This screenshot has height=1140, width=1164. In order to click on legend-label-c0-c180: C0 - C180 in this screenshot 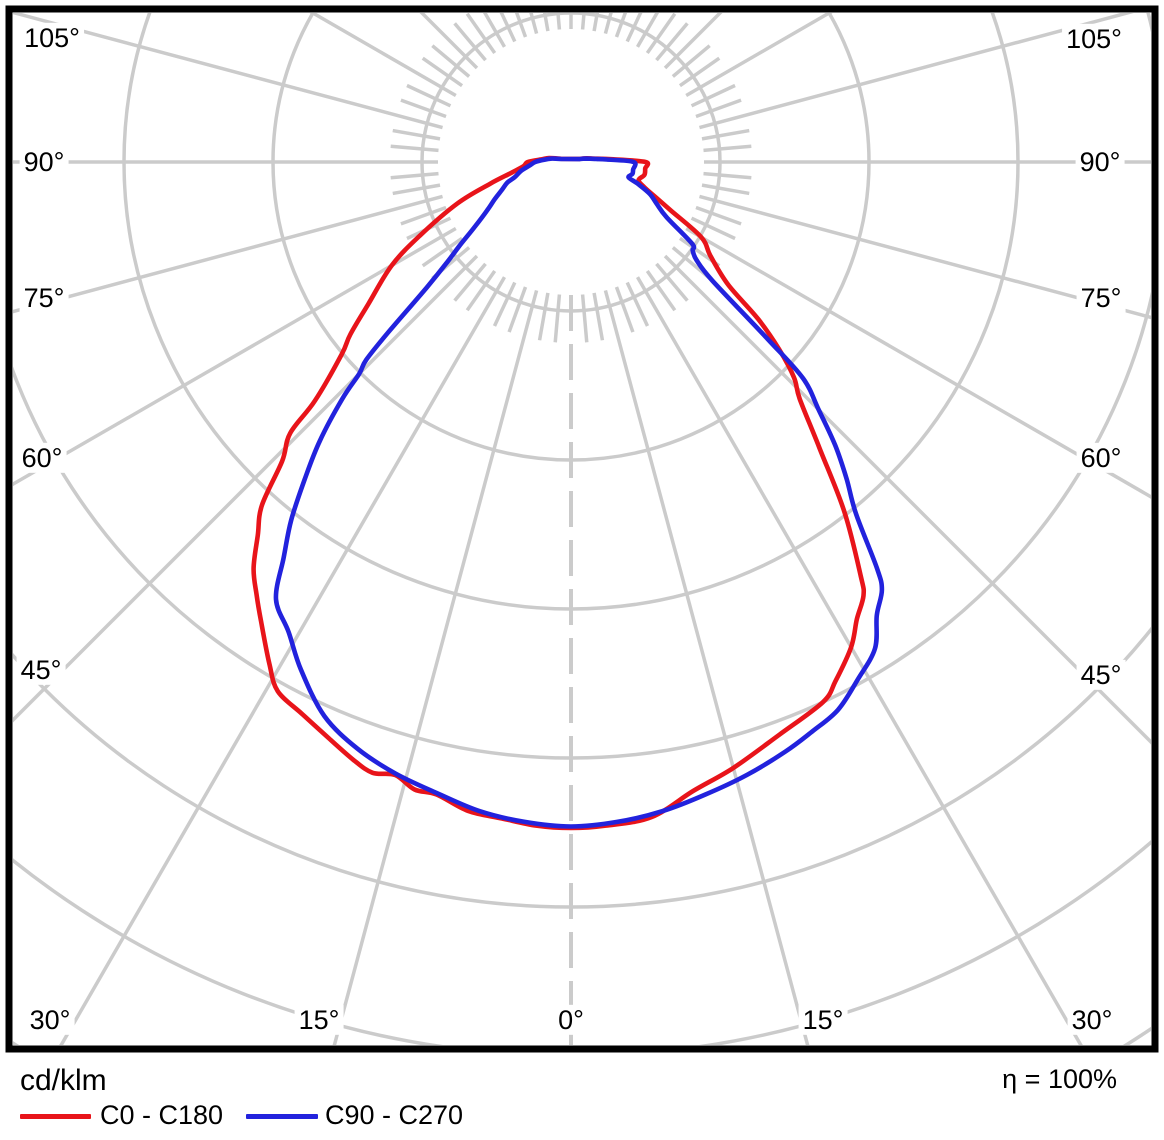, I will do `click(162, 1115)`.